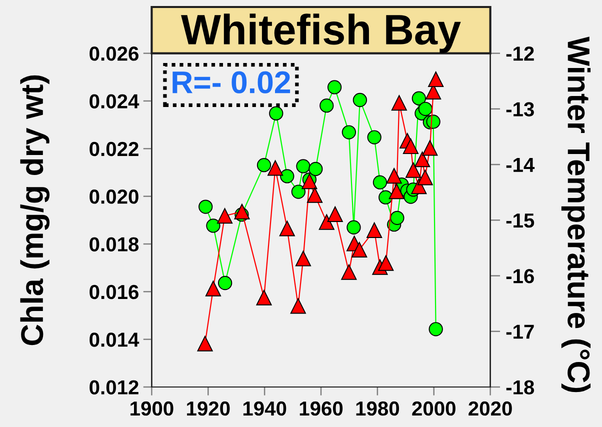 The image size is (602, 427). Describe the element at coordinates (115, 101) in the screenshot. I see `y-tick-label: 0.024` at that location.